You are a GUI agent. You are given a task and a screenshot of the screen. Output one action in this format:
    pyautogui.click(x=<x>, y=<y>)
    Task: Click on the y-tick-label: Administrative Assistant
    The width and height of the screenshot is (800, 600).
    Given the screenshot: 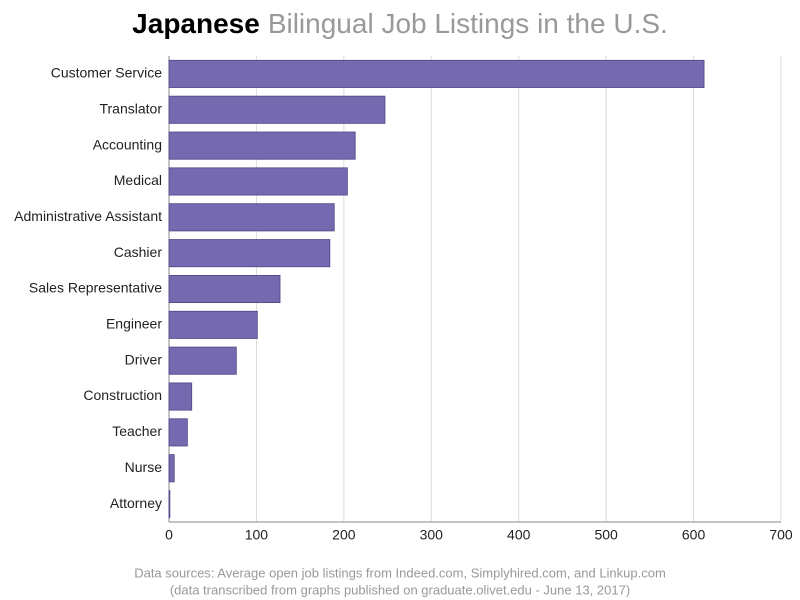 What is the action you would take?
    pyautogui.click(x=88, y=216)
    